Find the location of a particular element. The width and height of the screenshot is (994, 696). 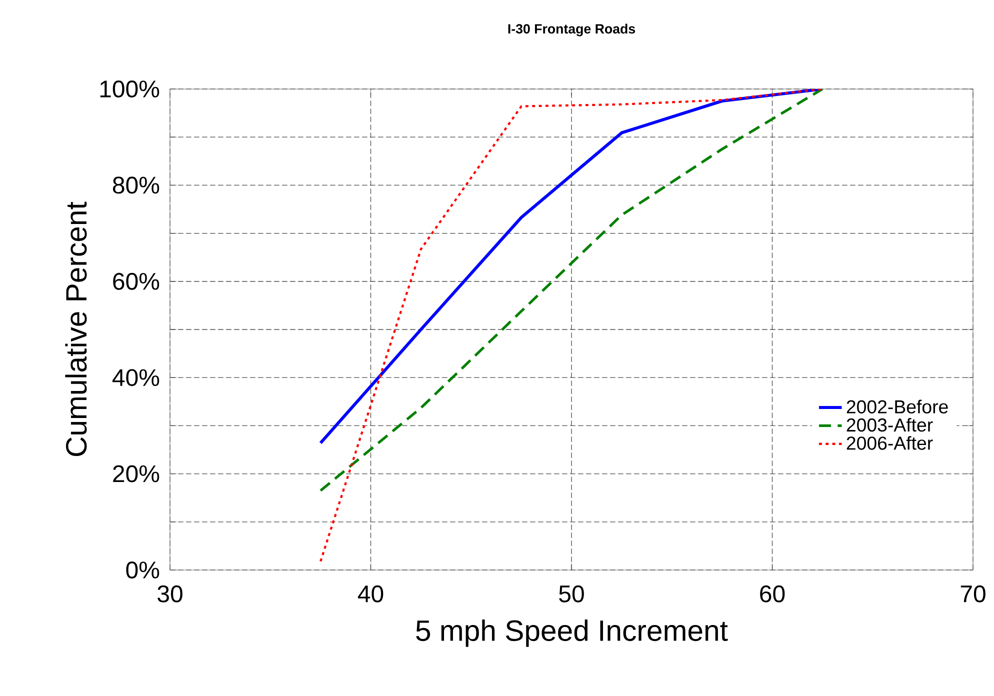

x-tick-label: 40 is located at coordinates (371, 593).